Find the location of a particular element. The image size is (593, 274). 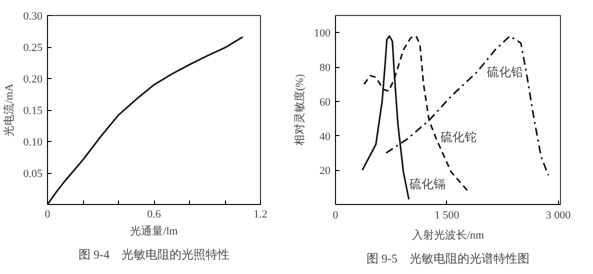

y-tick-label: 0.25 is located at coordinates (33, 48).